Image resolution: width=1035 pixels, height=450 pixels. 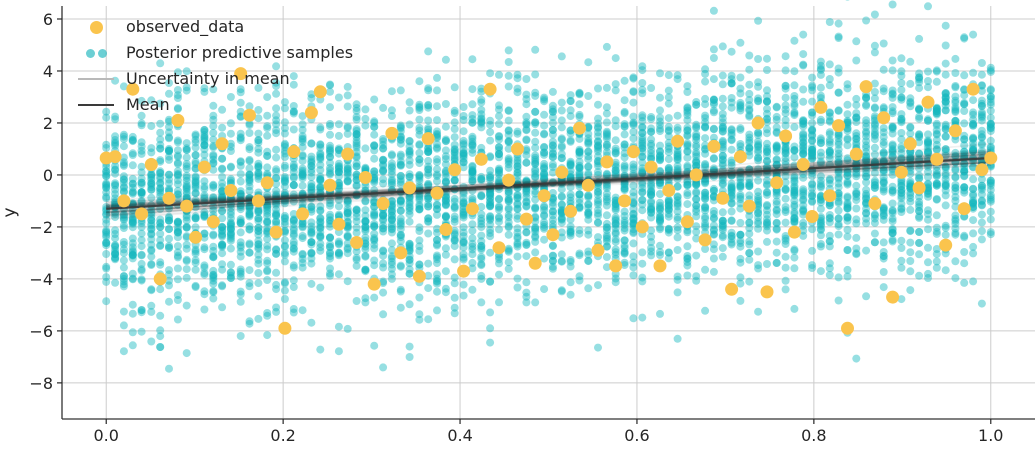 What do you see at coordinates (10, 212) in the screenshot?
I see `y-axis-label: y` at bounding box center [10, 212].